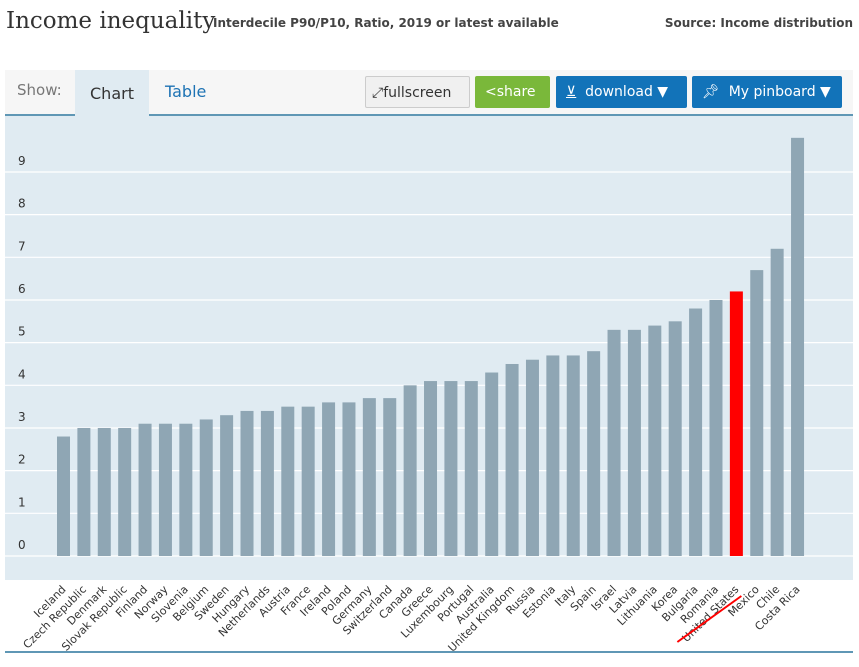  I want to click on y-tick-label: 1, so click(22, 502).